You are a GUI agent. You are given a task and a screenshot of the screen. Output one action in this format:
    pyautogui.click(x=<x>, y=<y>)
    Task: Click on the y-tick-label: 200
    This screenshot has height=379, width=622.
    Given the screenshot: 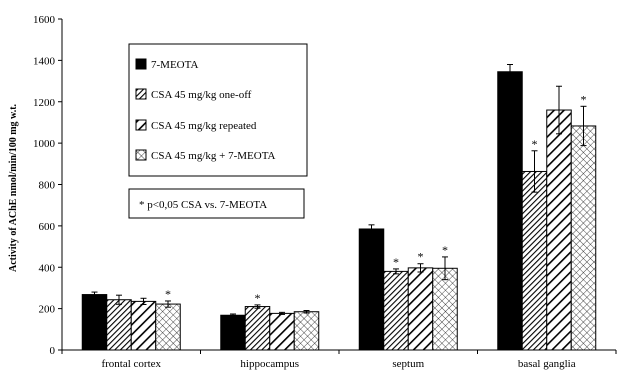 What is the action you would take?
    pyautogui.click(x=47, y=310)
    